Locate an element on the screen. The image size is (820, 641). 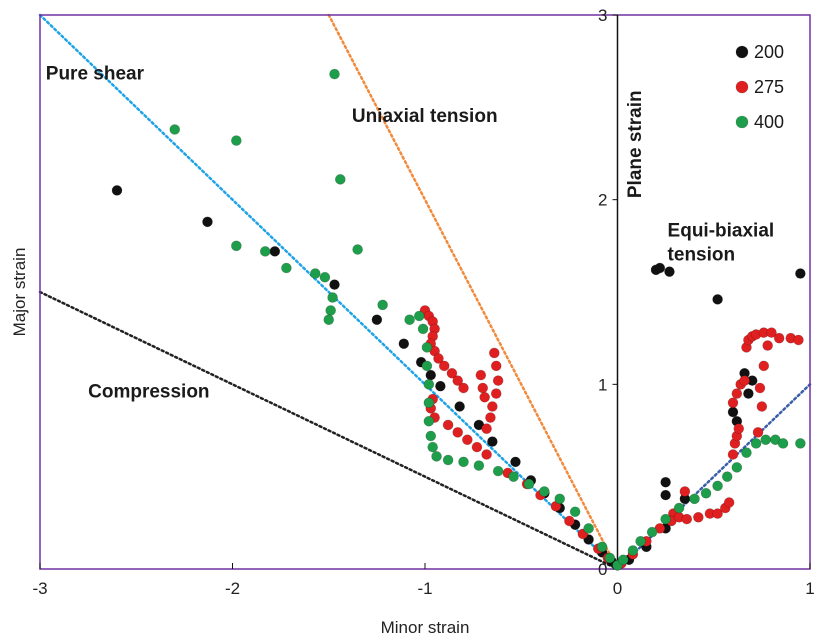
y-tick-label: 2 is located at coordinates (602, 200).